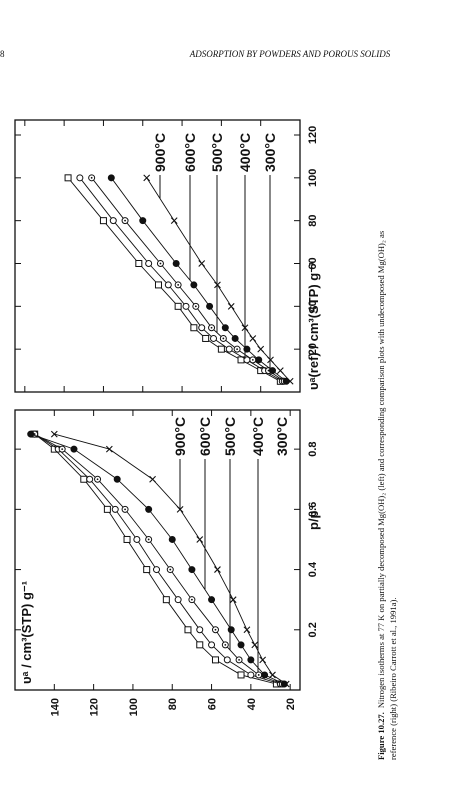 Image resolution: width=463 pixels, height=800 pixels. What do you see at coordinates (381, 736) in the screenshot?
I see `caption-label: Figure 10.27.` at bounding box center [381, 736].